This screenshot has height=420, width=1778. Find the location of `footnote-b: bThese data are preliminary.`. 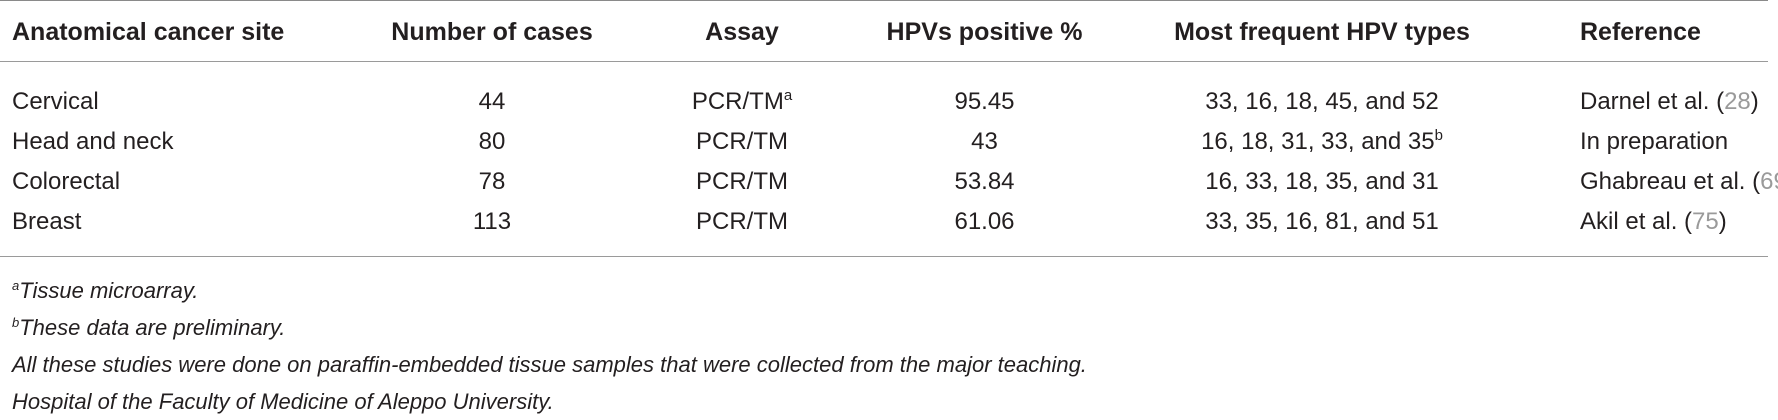

footnote-b: bThese data are preliminary. is located at coordinates (549, 327).